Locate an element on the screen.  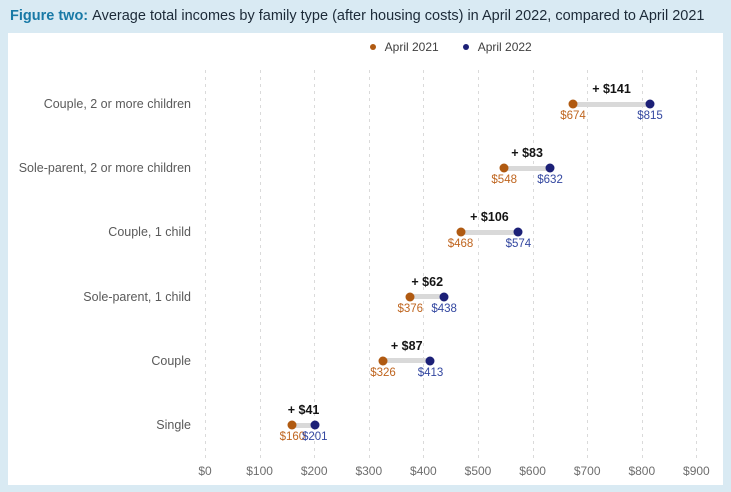
difference-label: + $141 is located at coordinates (611, 89).